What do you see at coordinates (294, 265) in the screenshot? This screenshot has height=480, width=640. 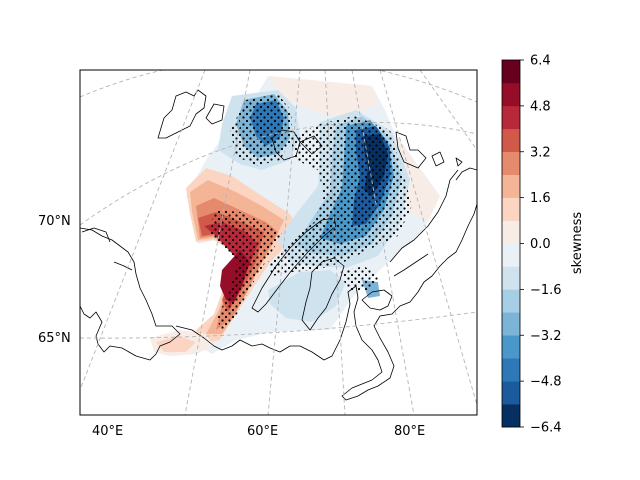 I see `coastline-novayazemlya` at bounding box center [294, 265].